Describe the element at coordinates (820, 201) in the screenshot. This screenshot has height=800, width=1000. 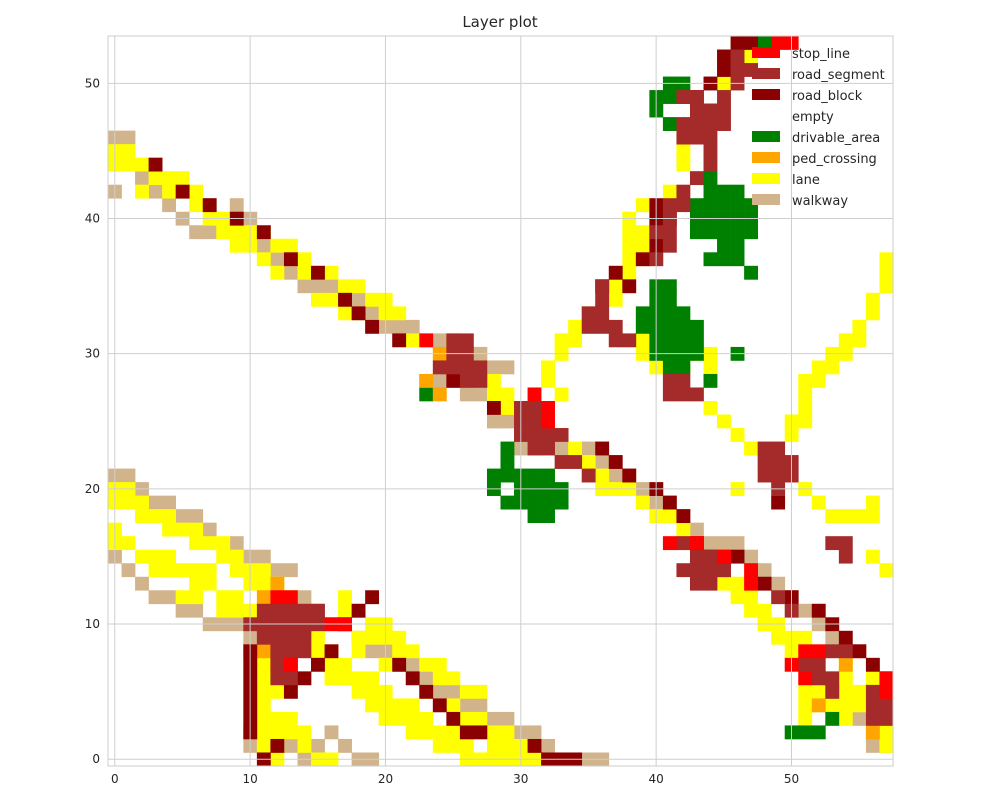
I see `legend-label-walkway: walkway` at that location.